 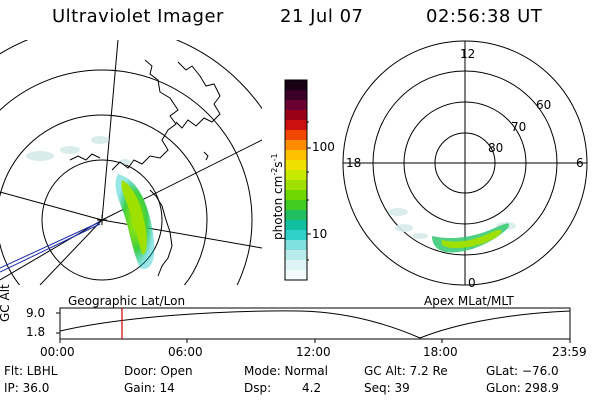 What do you see at coordinates (274, 171) in the screenshot?
I see `colorbar-unit-exp1: -2` at bounding box center [274, 171].